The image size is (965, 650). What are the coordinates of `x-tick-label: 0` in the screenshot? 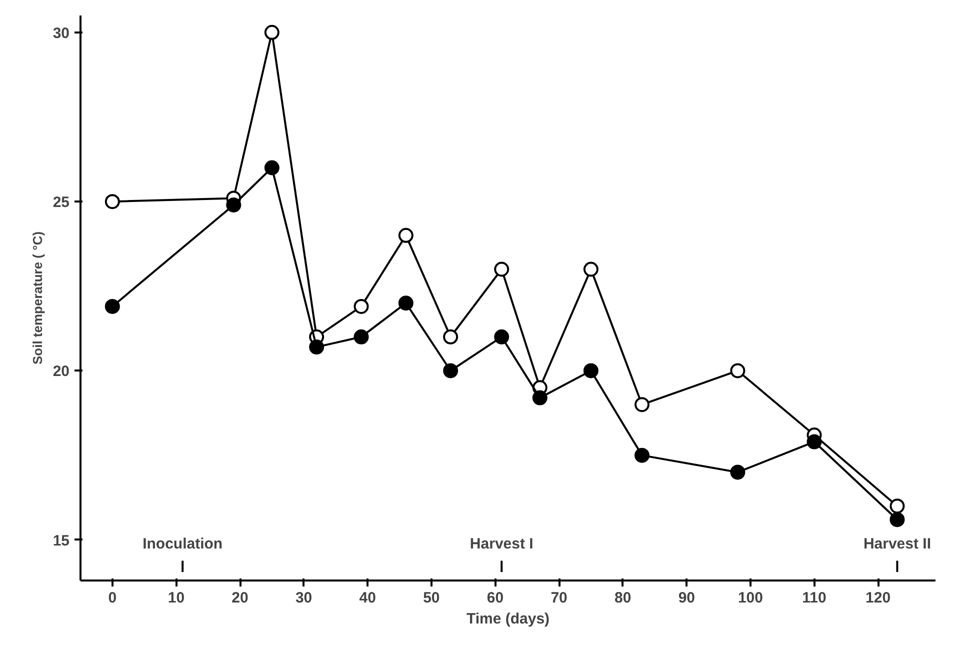 It's located at (112, 598).